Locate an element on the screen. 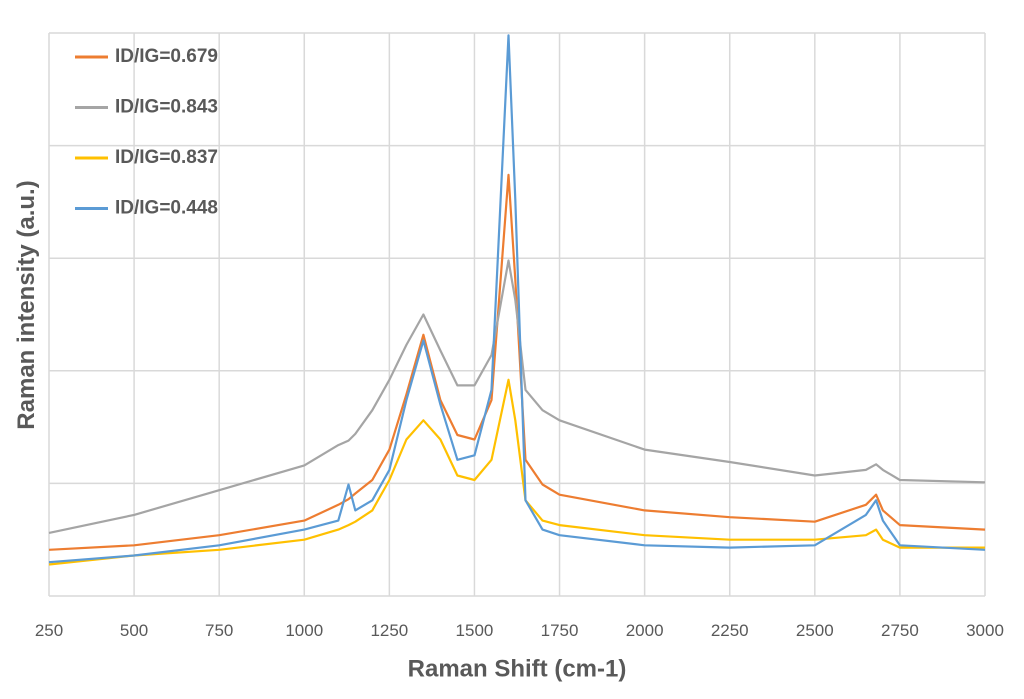 Image resolution: width=1024 pixels, height=699 pixels. x-tick-label: 250 is located at coordinates (49, 630).